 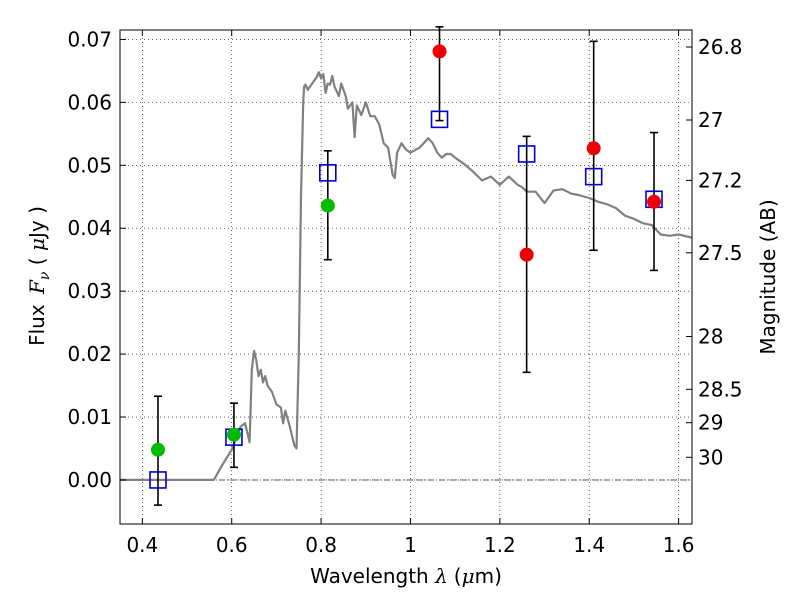 I want to click on y-tick-label: 0.03, so click(x=89, y=291).